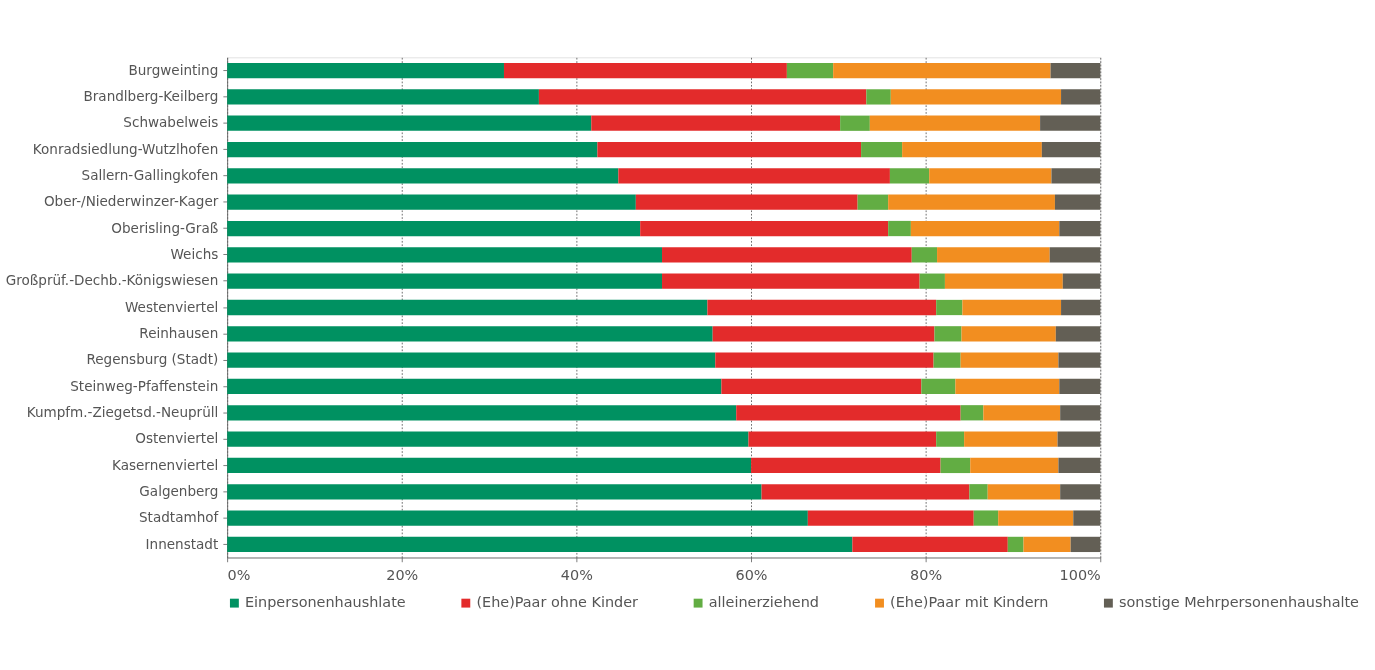  I want to click on y-tick-label: Brandlberg-Keilberg, so click(151, 96).